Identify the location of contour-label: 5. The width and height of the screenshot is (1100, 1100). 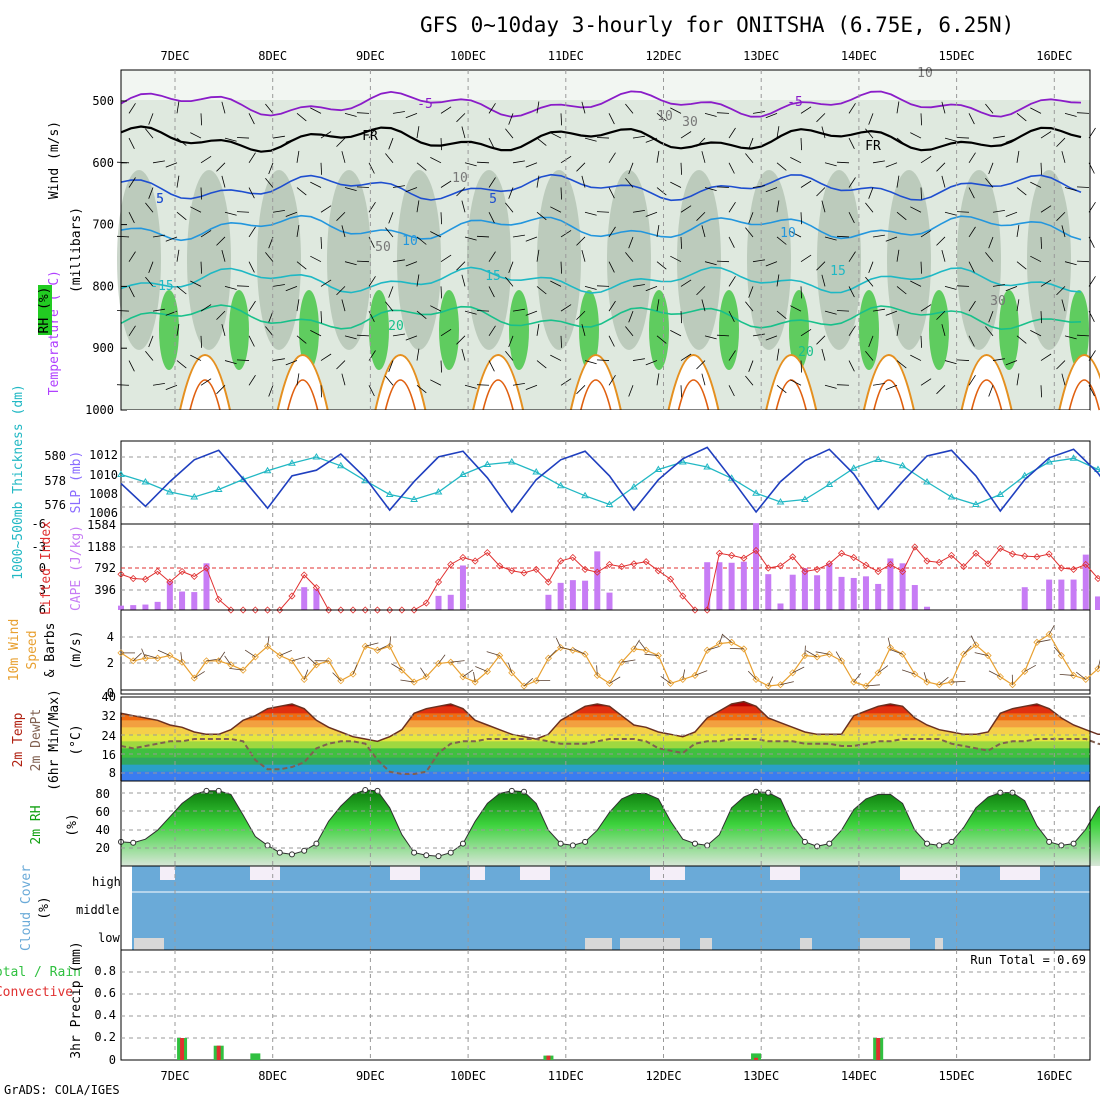
(160, 199).